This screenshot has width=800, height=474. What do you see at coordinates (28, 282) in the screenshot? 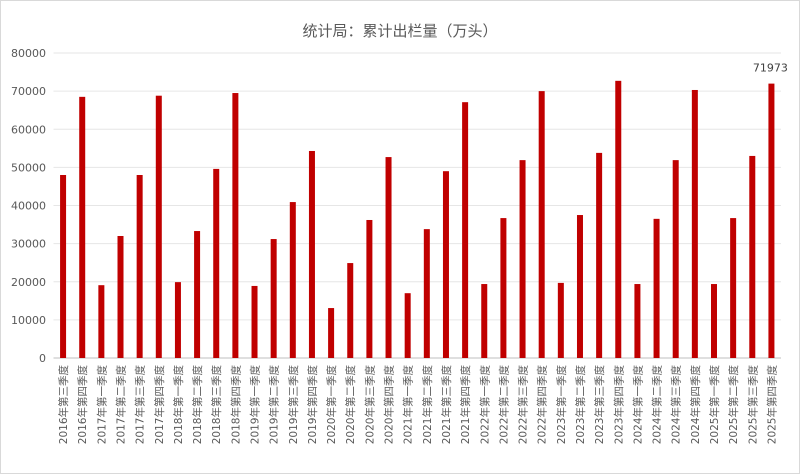
I see `y-tick-label: 20000` at bounding box center [28, 282].